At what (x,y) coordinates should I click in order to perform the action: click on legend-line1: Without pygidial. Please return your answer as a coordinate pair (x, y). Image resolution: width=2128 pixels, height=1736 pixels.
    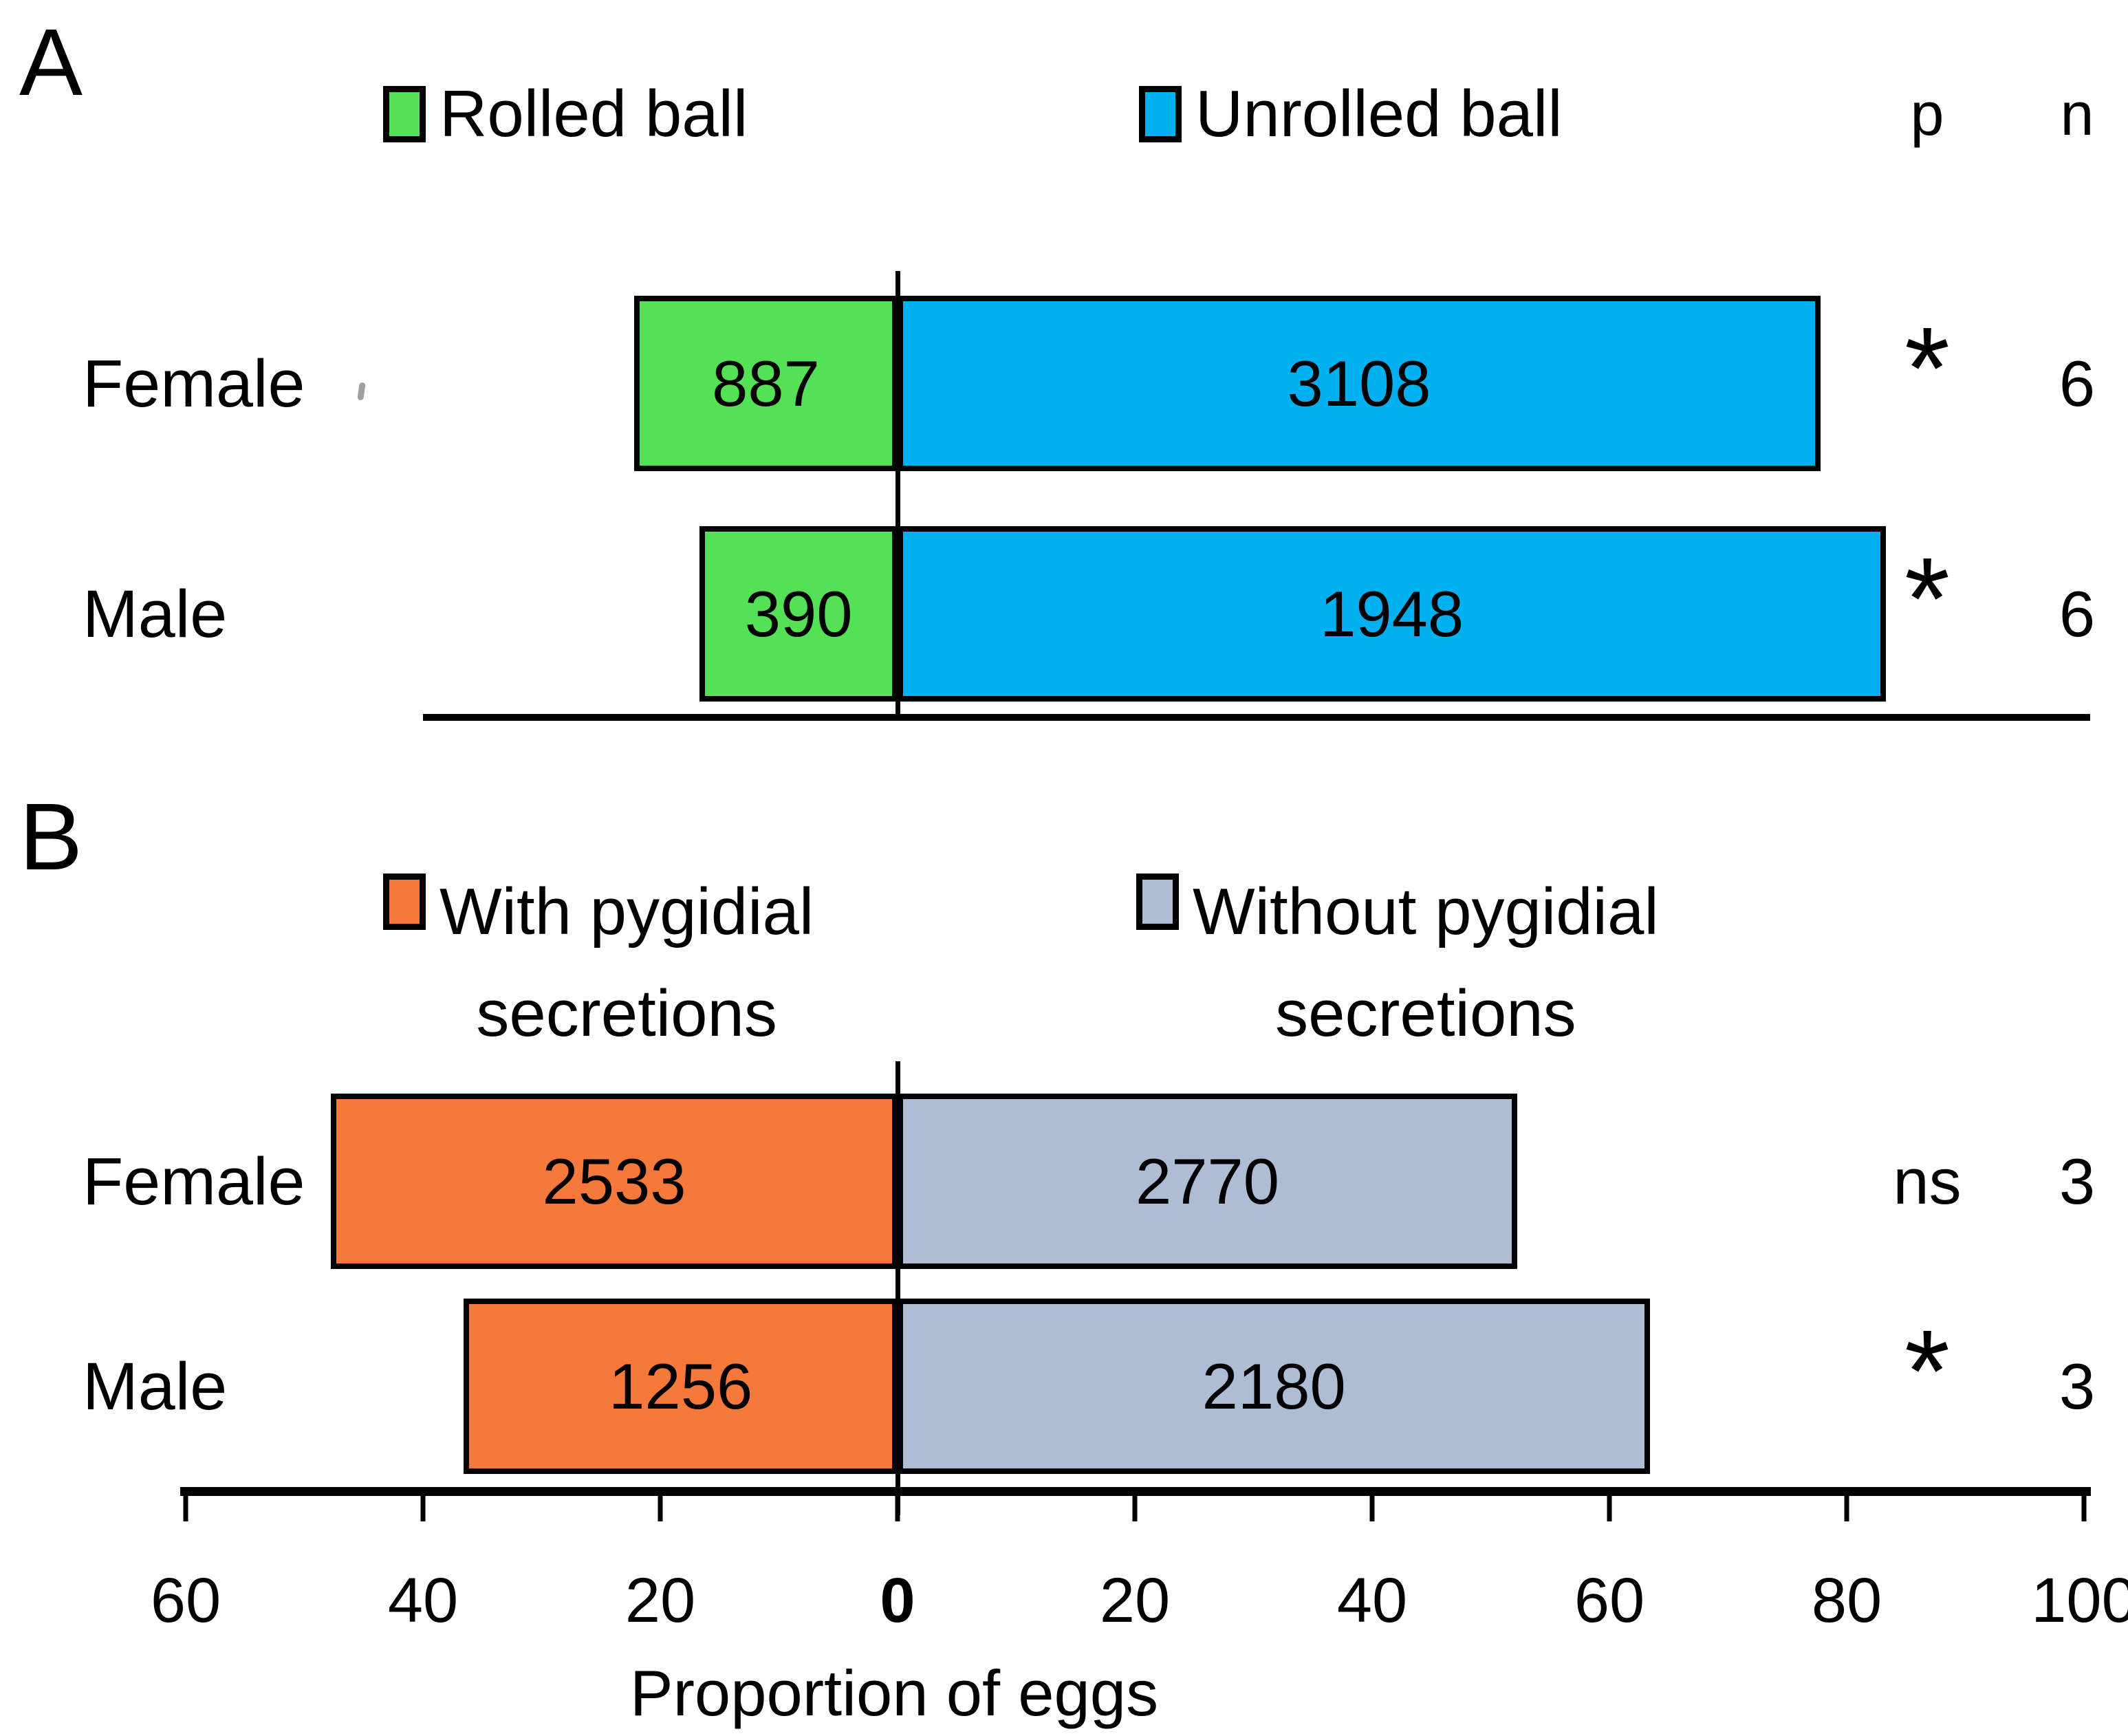
    Looking at the image, I should click on (1426, 911).